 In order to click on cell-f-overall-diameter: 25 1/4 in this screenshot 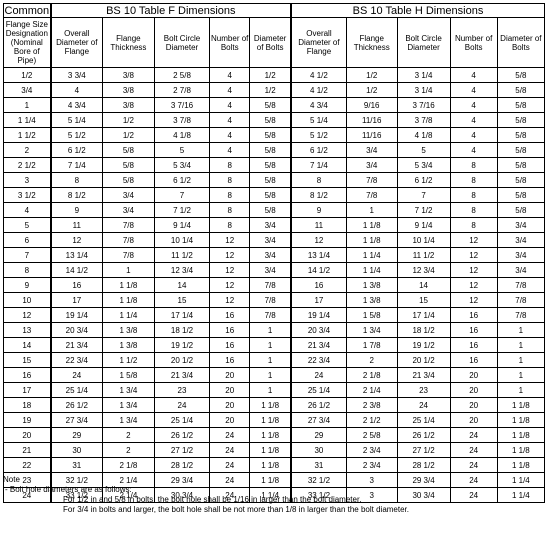, I will do `click(76, 390)`.